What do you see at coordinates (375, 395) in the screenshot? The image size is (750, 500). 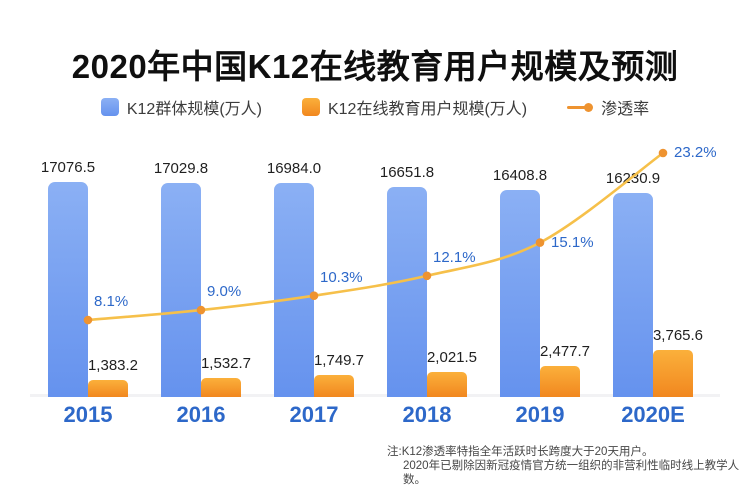 I see `x-axis-line` at bounding box center [375, 395].